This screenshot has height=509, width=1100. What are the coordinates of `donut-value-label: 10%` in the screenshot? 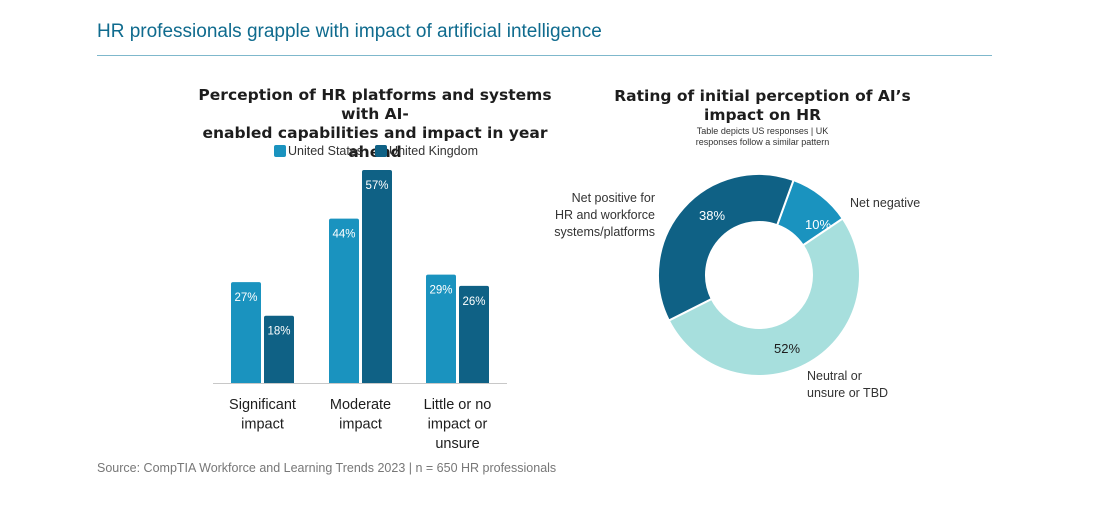 It's located at (818, 224).